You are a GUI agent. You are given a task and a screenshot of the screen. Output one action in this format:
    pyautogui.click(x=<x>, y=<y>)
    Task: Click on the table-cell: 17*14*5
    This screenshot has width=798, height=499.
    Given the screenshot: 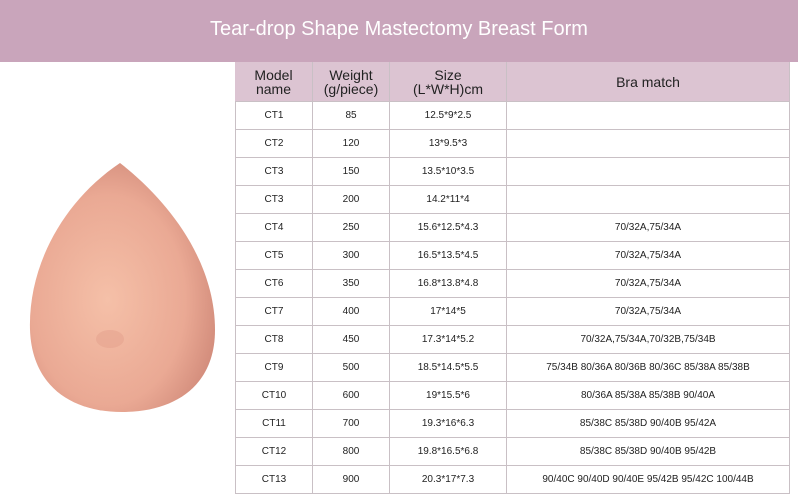 What is the action you would take?
    pyautogui.click(x=448, y=312)
    